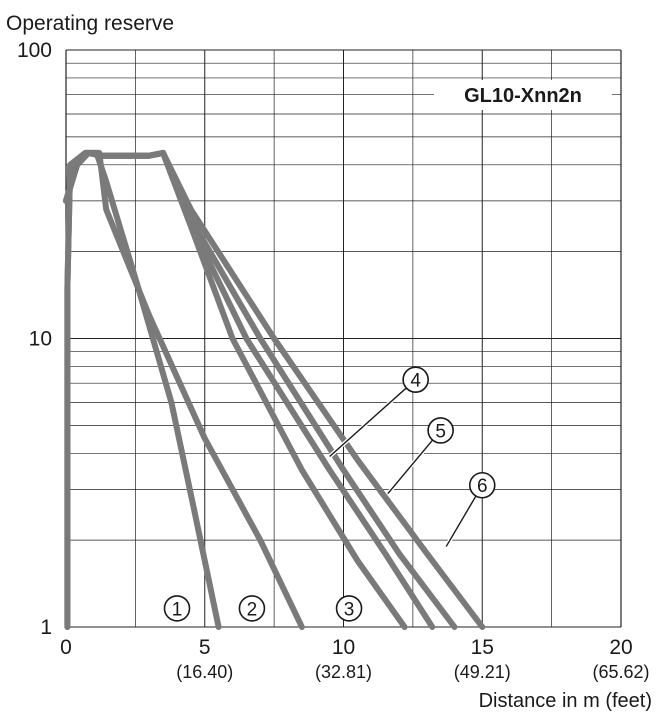 This screenshot has height=719, width=659. Describe the element at coordinates (343, 672) in the screenshot. I see `x-tick-sublabel: (32.81)` at that location.